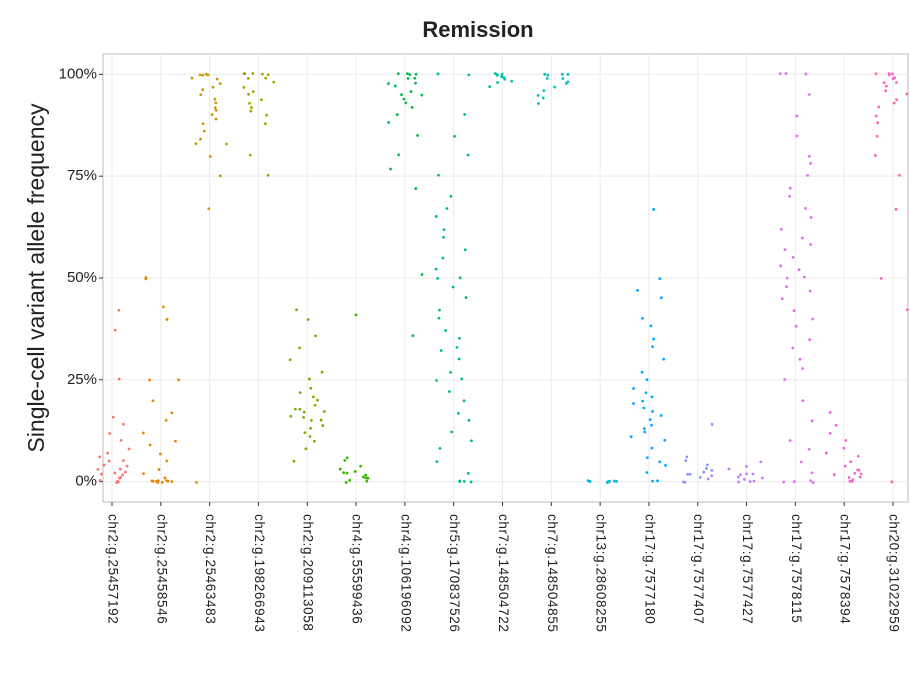 The height and width of the screenshot is (678, 910). What do you see at coordinates (308, 572) in the screenshot?
I see `x-tick-label: chr2:g.209113058` at bounding box center [308, 572].